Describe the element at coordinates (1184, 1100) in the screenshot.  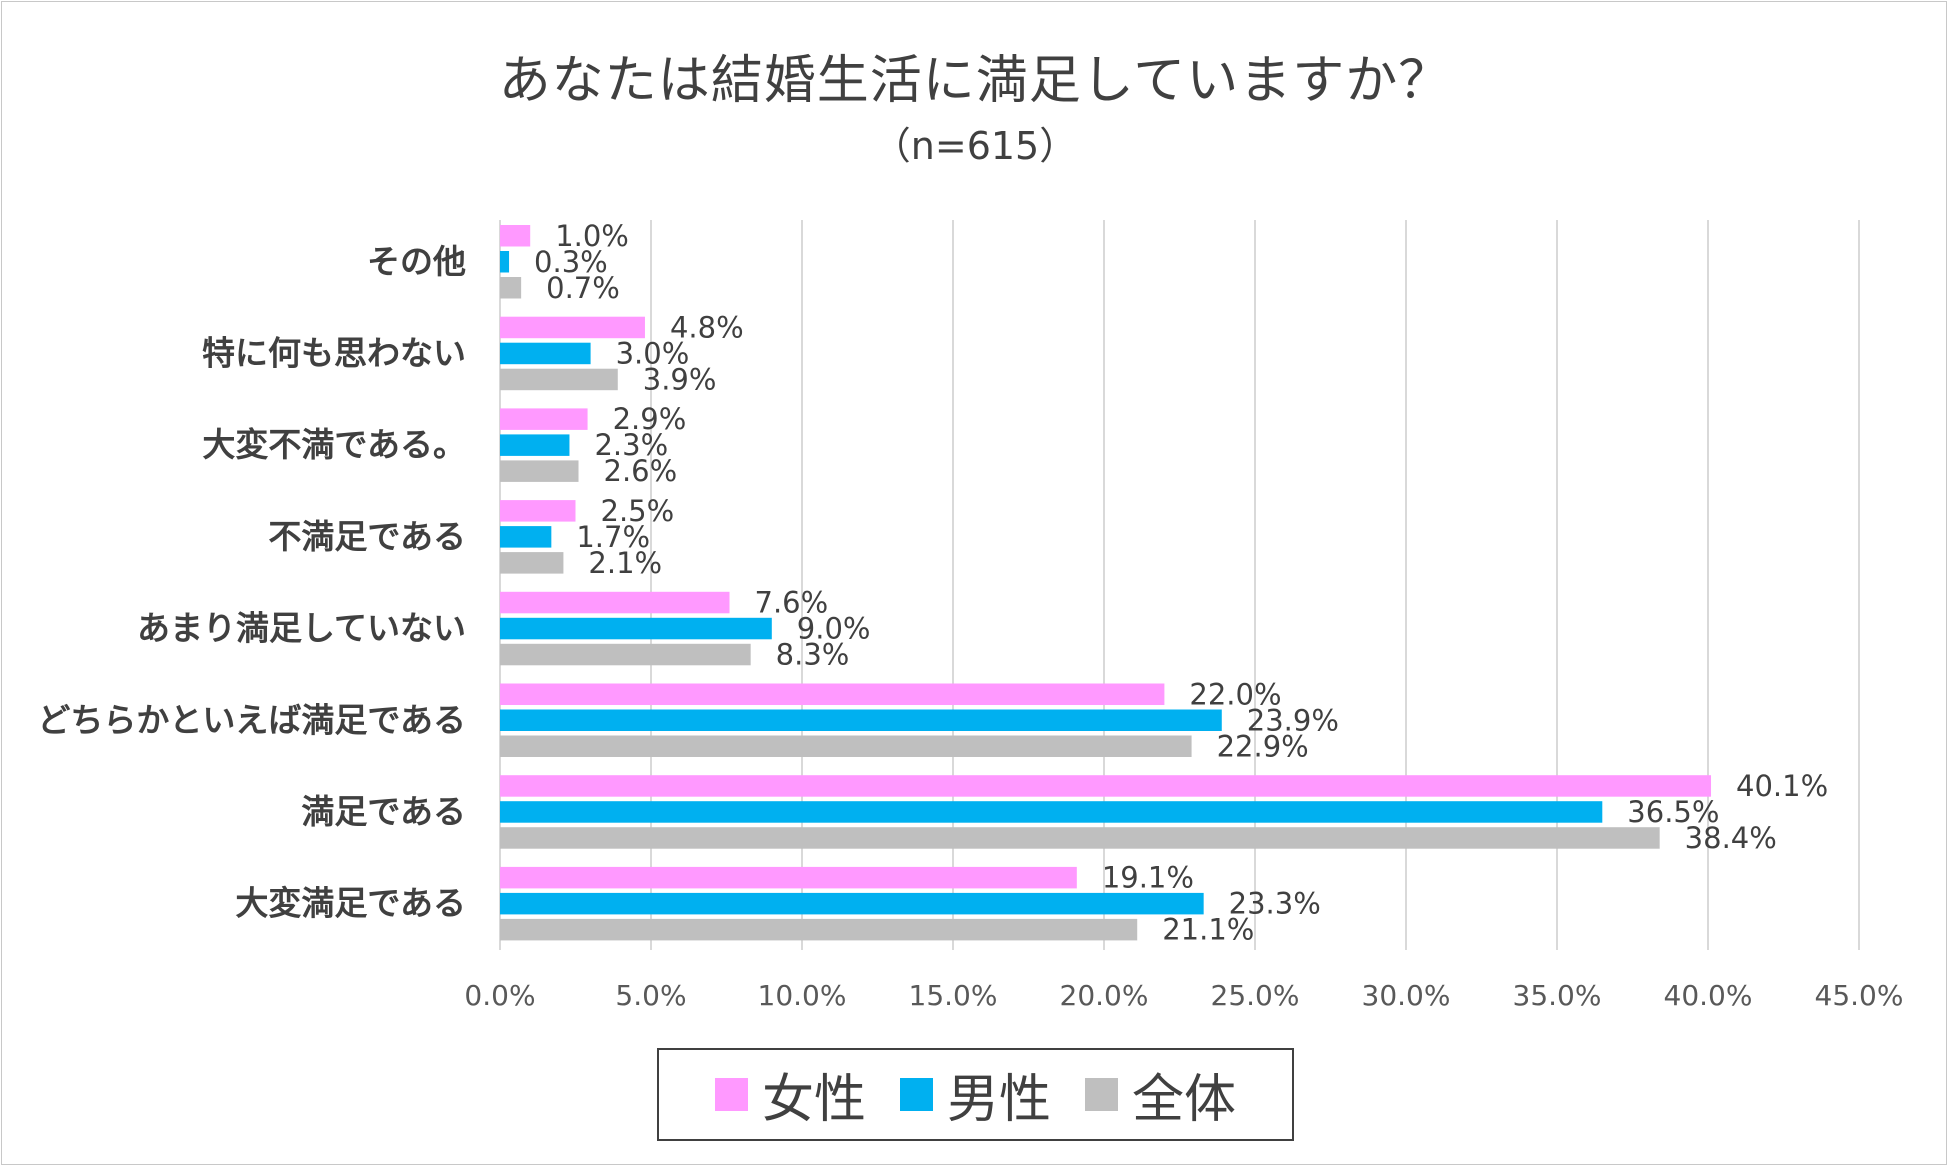
I see `legend-label-total: 全体` at that location.